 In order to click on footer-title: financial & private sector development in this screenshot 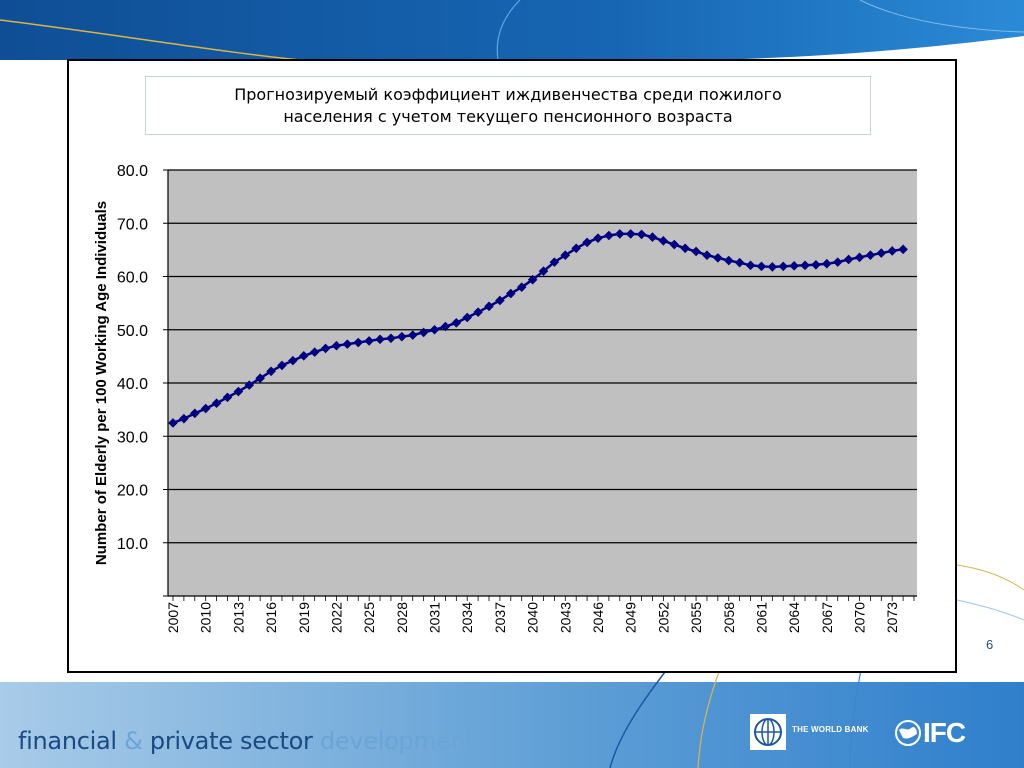, I will do `click(246, 741)`.